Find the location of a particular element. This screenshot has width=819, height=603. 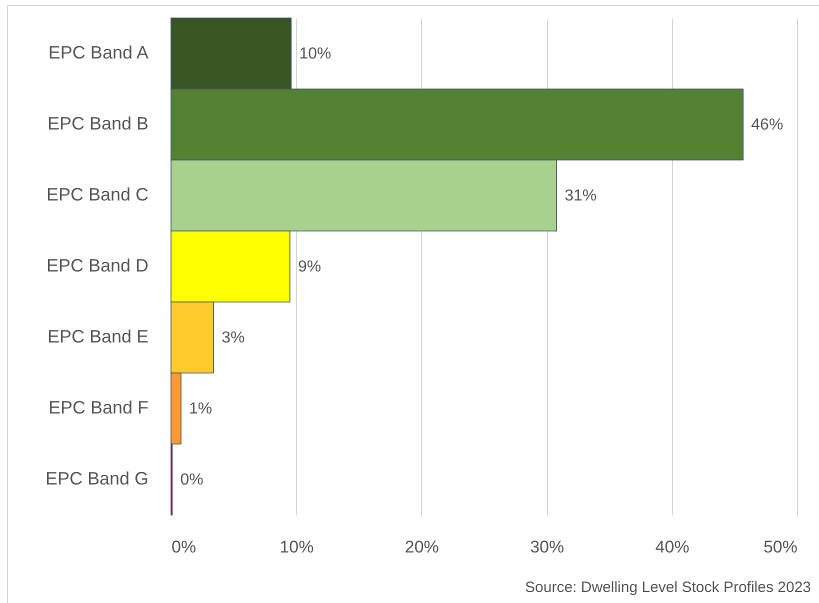

y-tick-label: EPC Band B is located at coordinates (97, 124).